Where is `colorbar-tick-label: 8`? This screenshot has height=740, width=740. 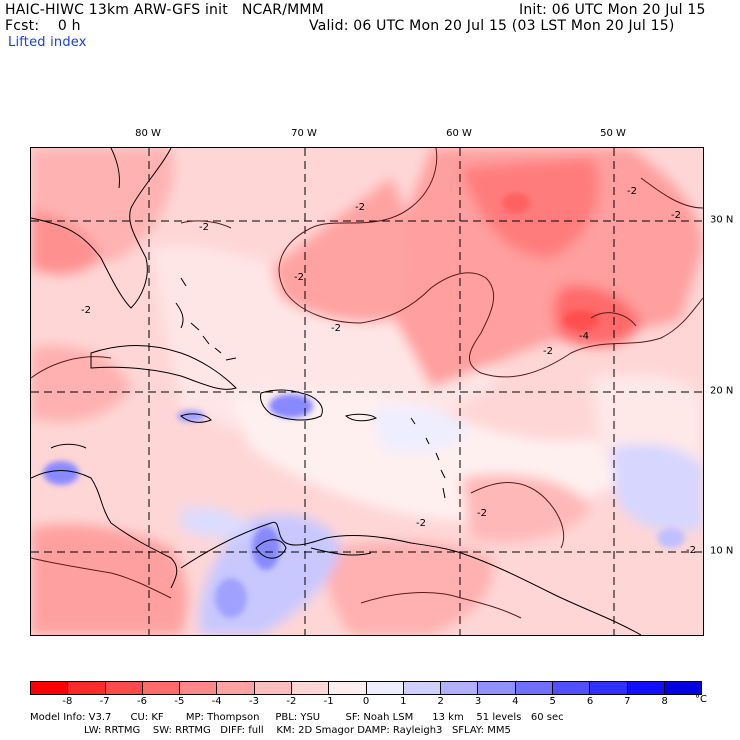 colorbar-tick-label: 8 is located at coordinates (664, 701).